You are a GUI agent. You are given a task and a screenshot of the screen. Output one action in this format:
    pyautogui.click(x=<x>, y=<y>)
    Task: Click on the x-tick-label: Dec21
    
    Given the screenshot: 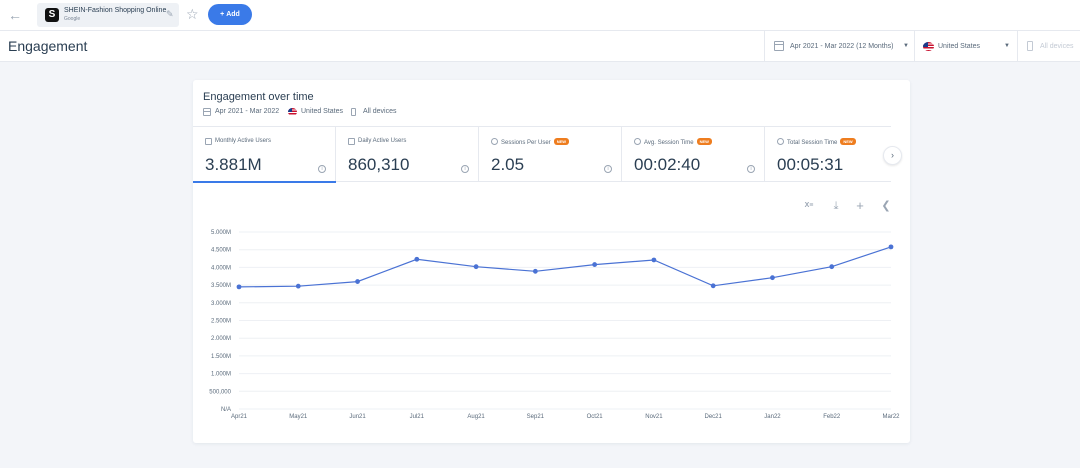 What is the action you would take?
    pyautogui.click(x=714, y=417)
    